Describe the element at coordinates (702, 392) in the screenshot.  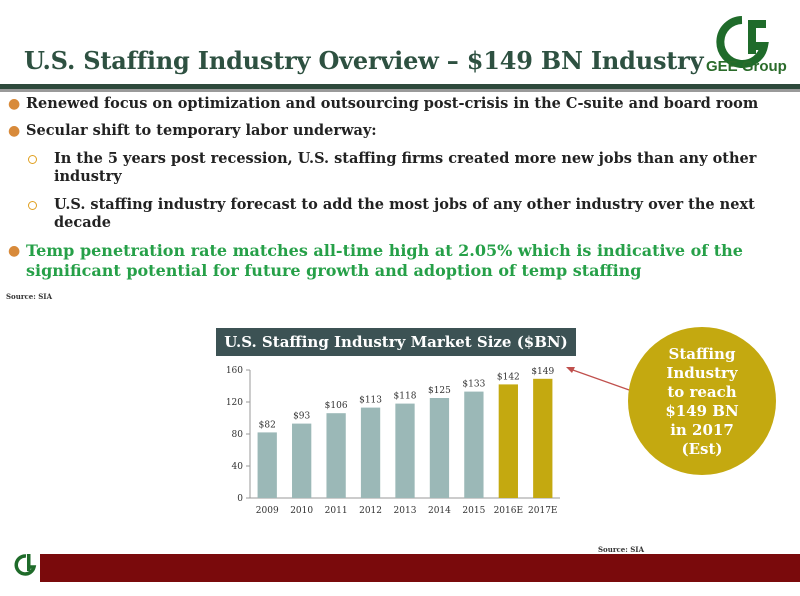
I see `callout-text: to reach` at that location.